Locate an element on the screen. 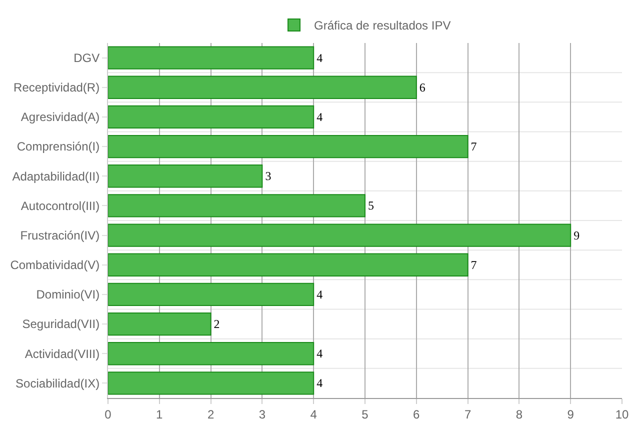 This screenshot has width=639, height=431. y-tick-label: Agresividad(A) is located at coordinates (60, 117).